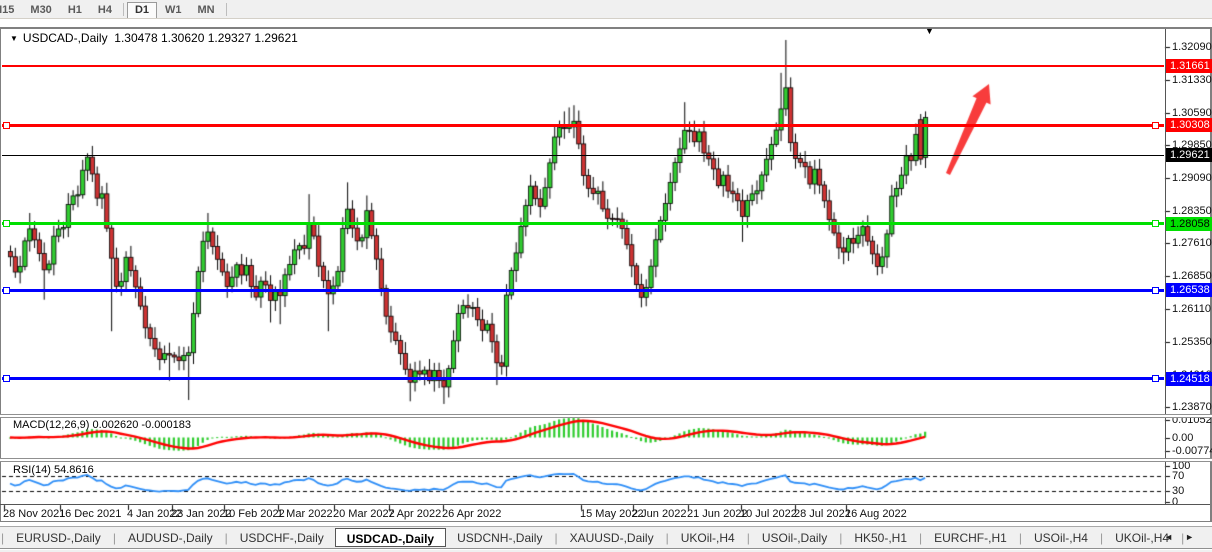 This screenshot has height=552, width=1212. What do you see at coordinates (583, 155) in the screenshot?
I see `hline-1.29621` at bounding box center [583, 155].